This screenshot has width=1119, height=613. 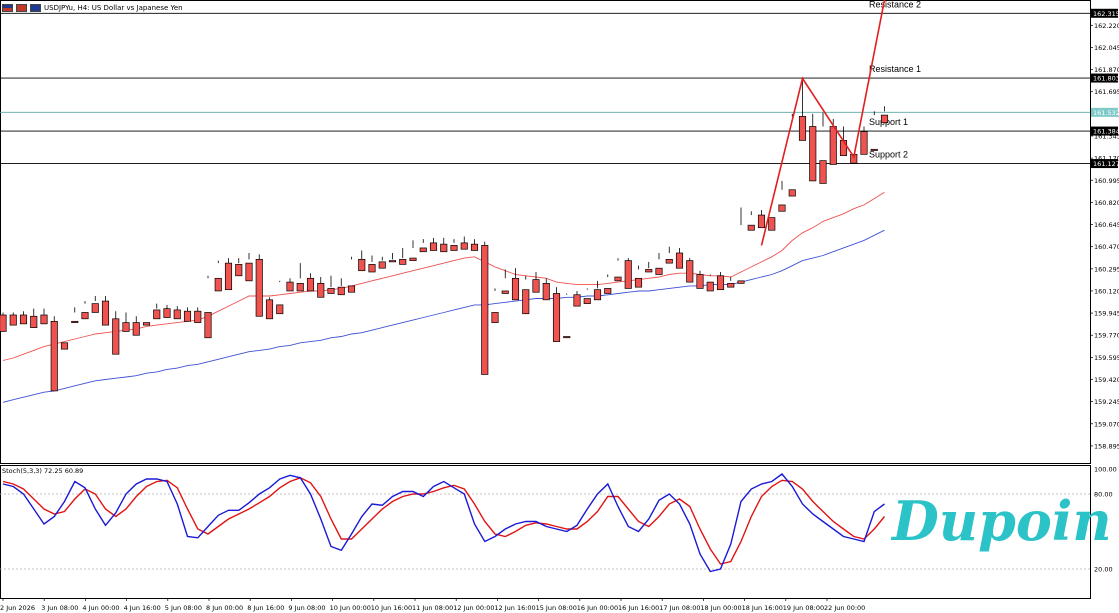 I want to click on time-tick-label: 16 Jun 00:00, so click(x=597, y=608).